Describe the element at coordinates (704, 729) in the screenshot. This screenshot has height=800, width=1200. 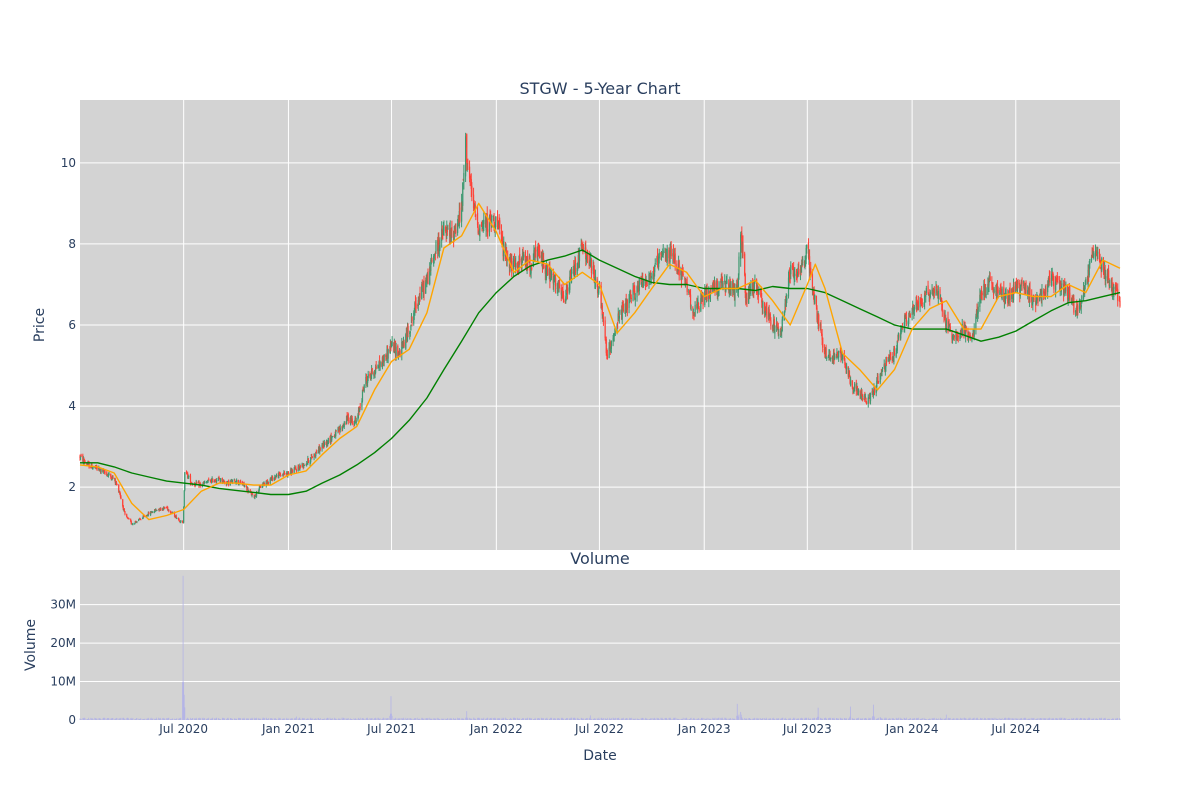
I see `date-tick-label: Jan 2023` at that location.